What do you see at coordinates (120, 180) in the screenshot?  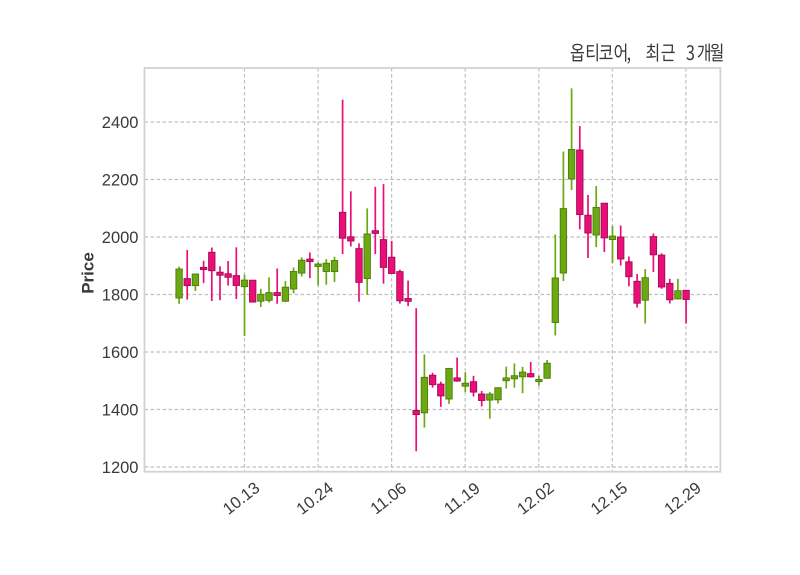 I see `svg-text: 2200` at bounding box center [120, 180].